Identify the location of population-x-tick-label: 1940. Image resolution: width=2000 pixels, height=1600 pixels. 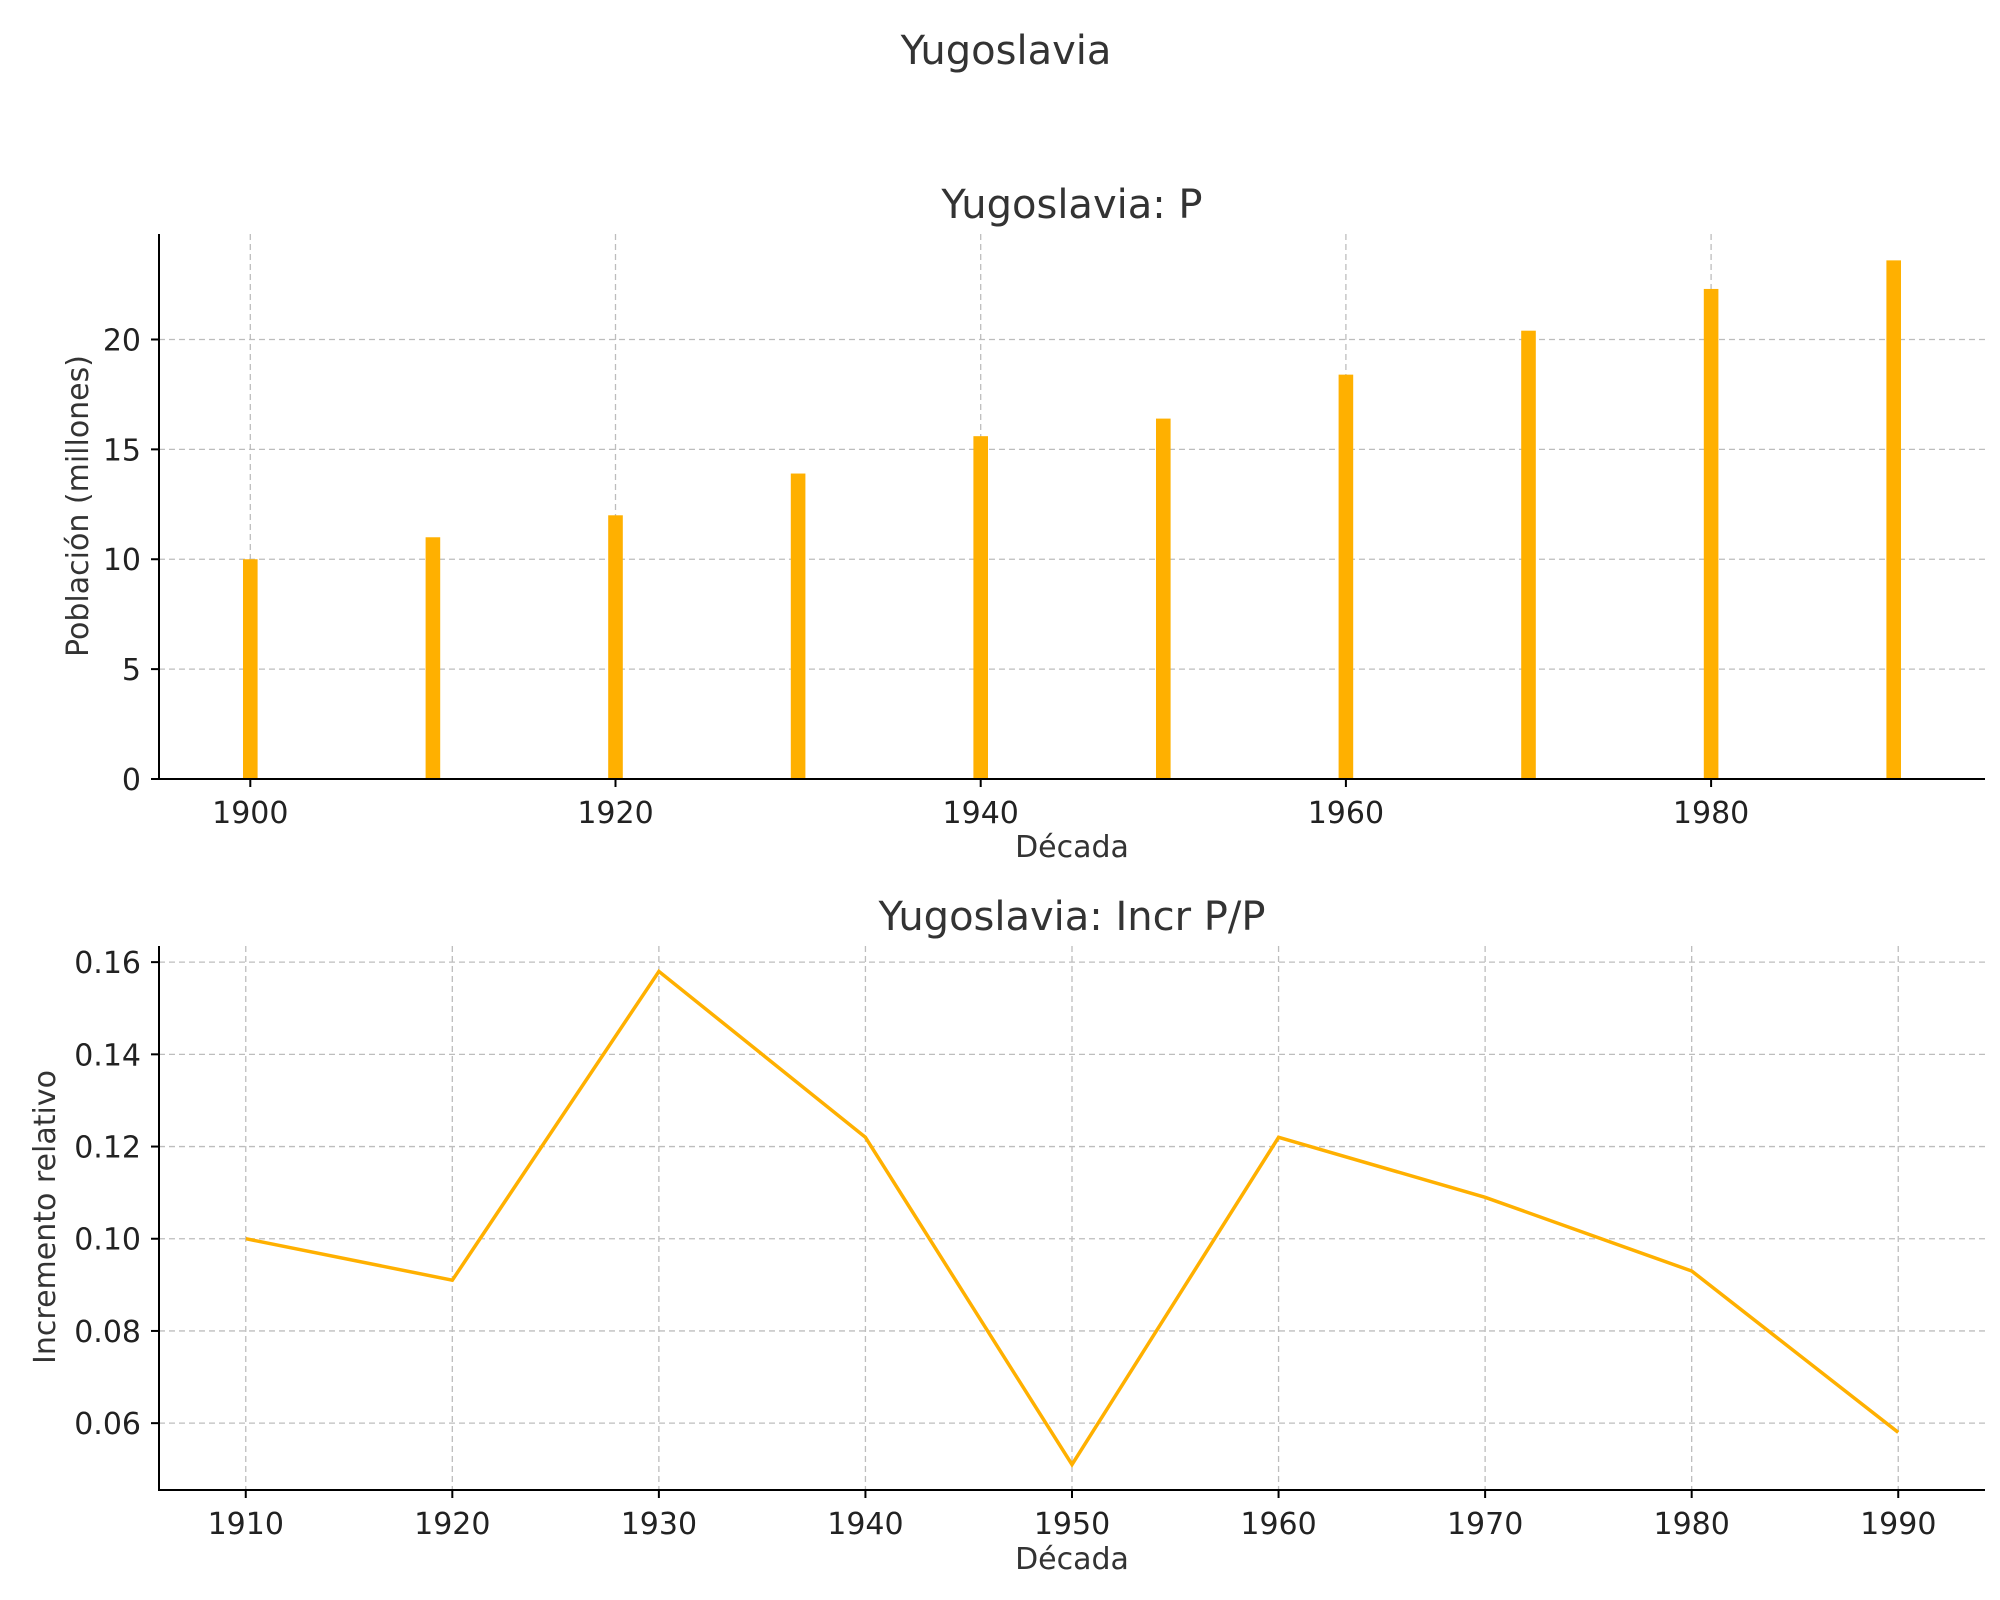
(981, 813).